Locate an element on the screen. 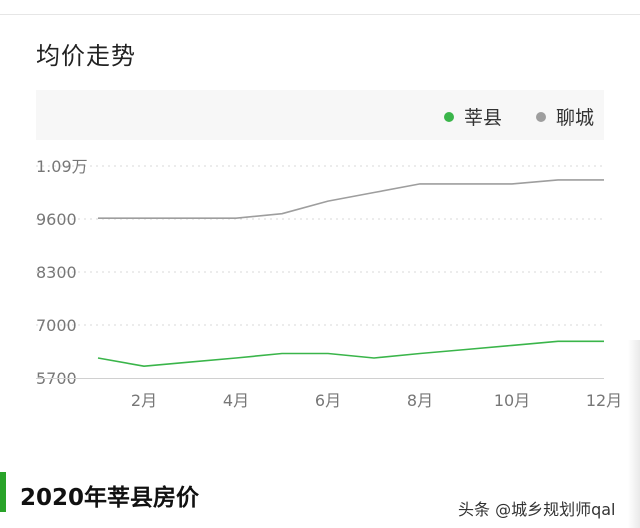 Image resolution: width=640 pixels, height=528 pixels. chart-title: 均价走势 is located at coordinates (86, 56).